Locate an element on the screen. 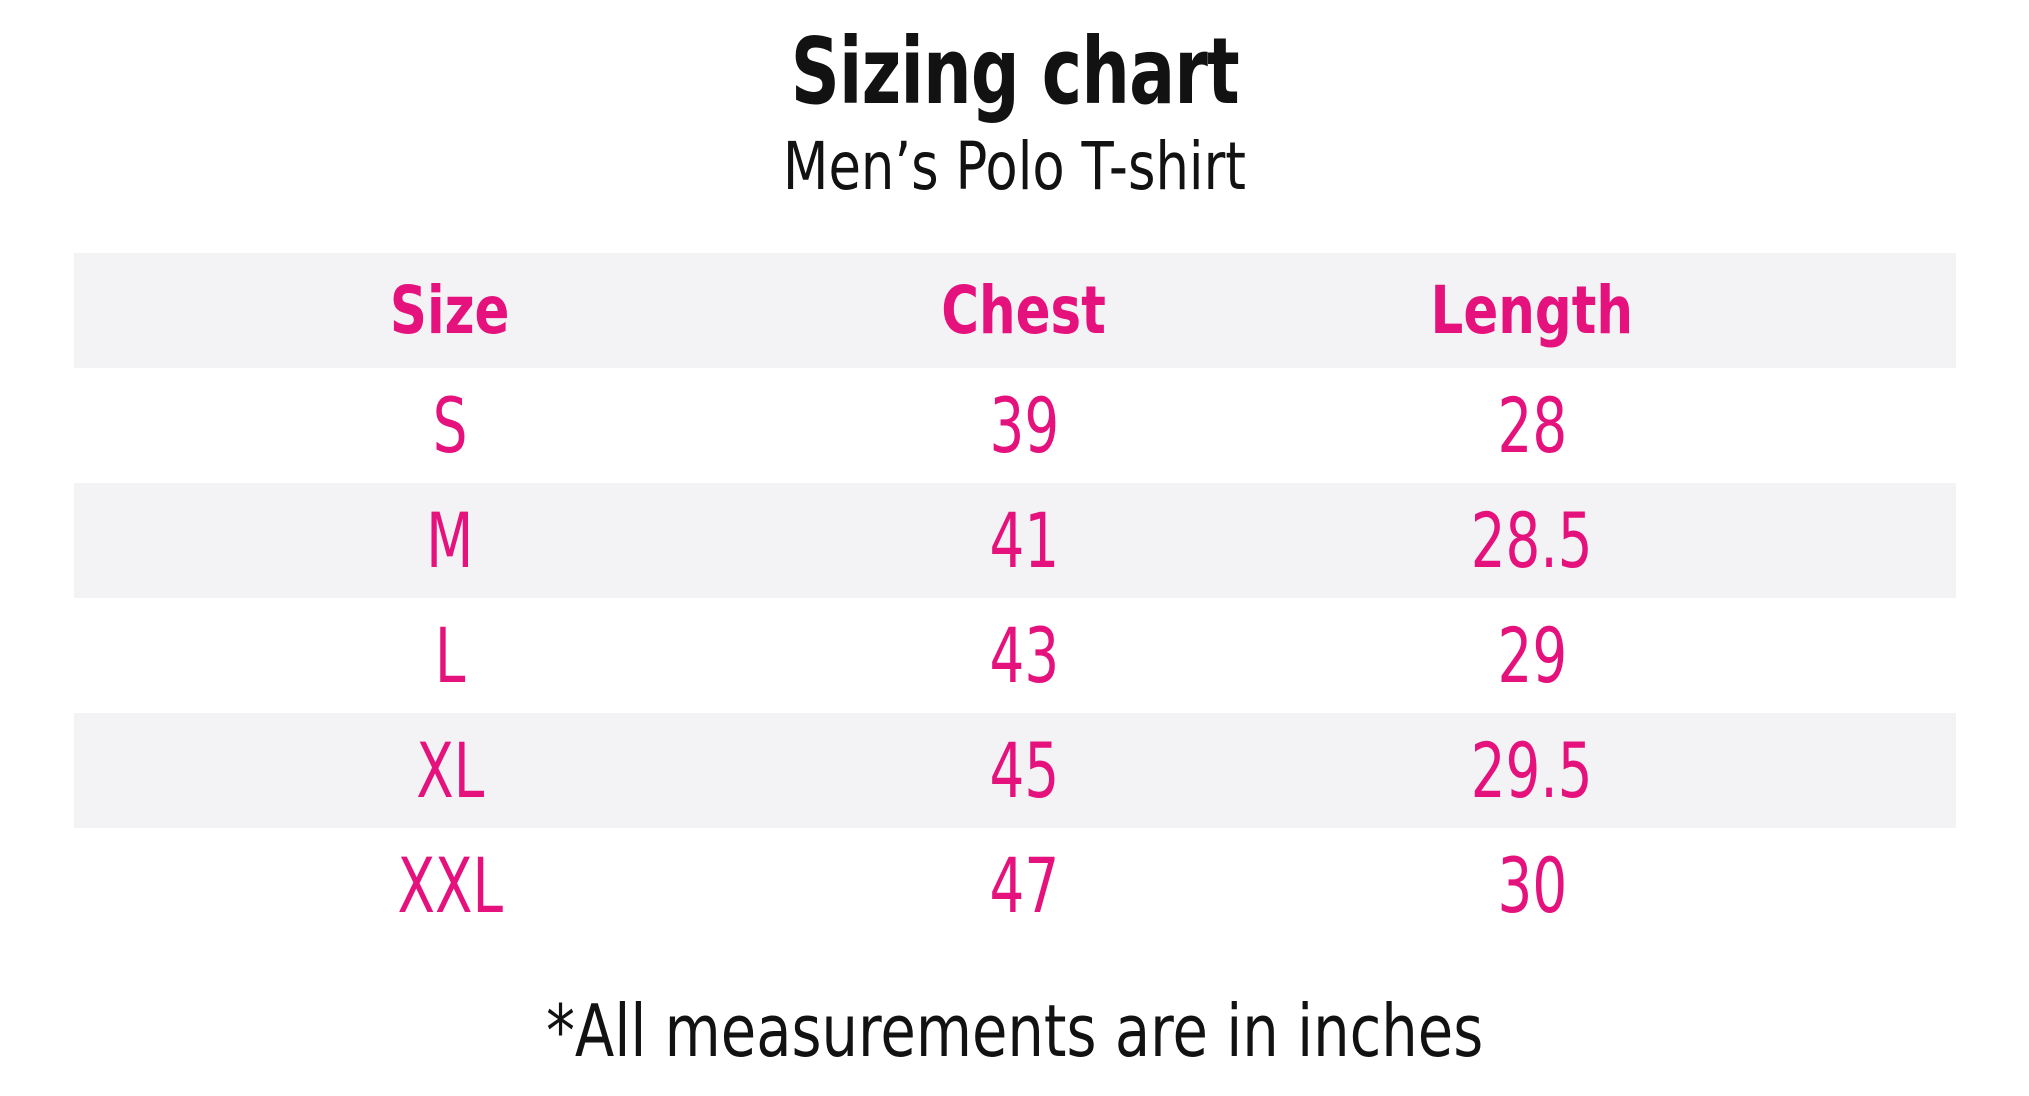  table-header-row: Size Chest Length is located at coordinates (1014, 310).